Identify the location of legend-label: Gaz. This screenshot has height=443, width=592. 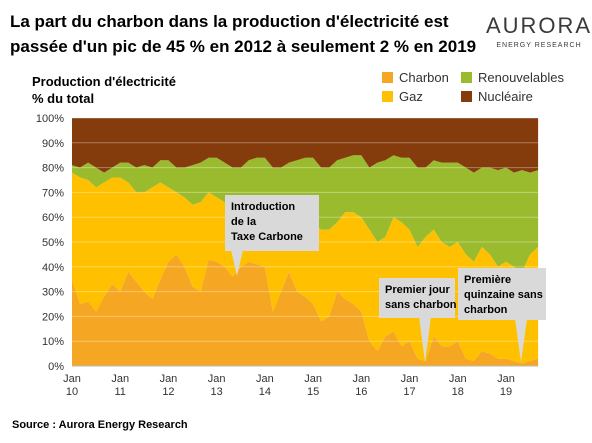
(411, 96).